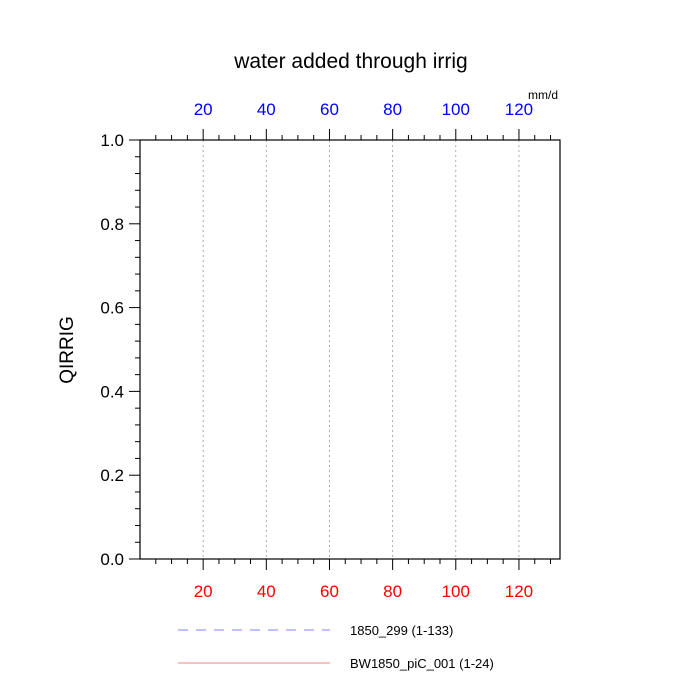  What do you see at coordinates (67, 350) in the screenshot?
I see `y-axis-label: QIRRIG` at bounding box center [67, 350].